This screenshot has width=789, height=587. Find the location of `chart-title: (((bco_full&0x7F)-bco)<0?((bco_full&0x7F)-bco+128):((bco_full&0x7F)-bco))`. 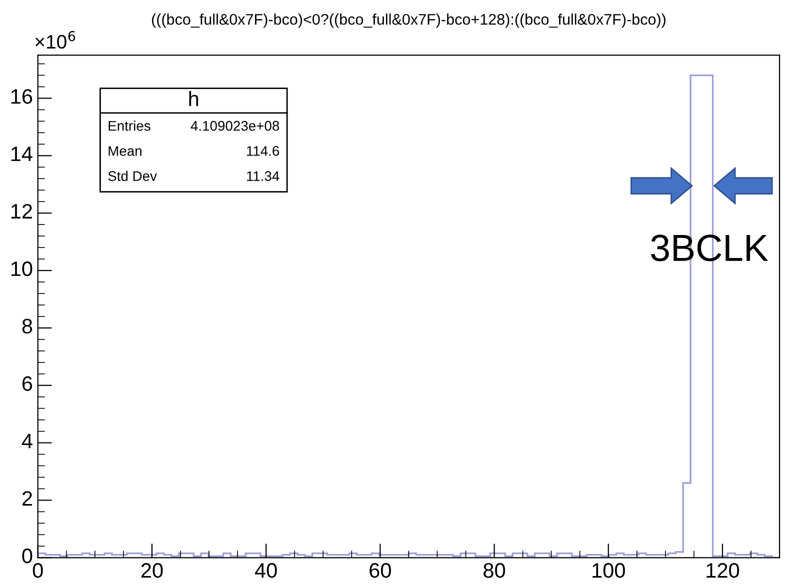

chart-title: (((bco_full&0x7F)-bco)<0?((bco_full&0x7F)-bco+128):((bco_full&0x7F)-bco)) is located at coordinates (409, 21).